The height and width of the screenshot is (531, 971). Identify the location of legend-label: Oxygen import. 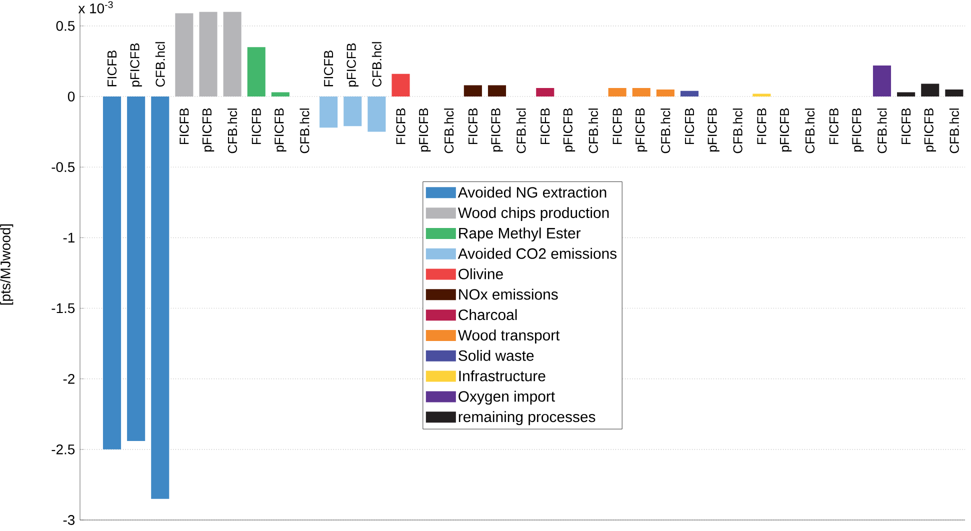
(506, 397).